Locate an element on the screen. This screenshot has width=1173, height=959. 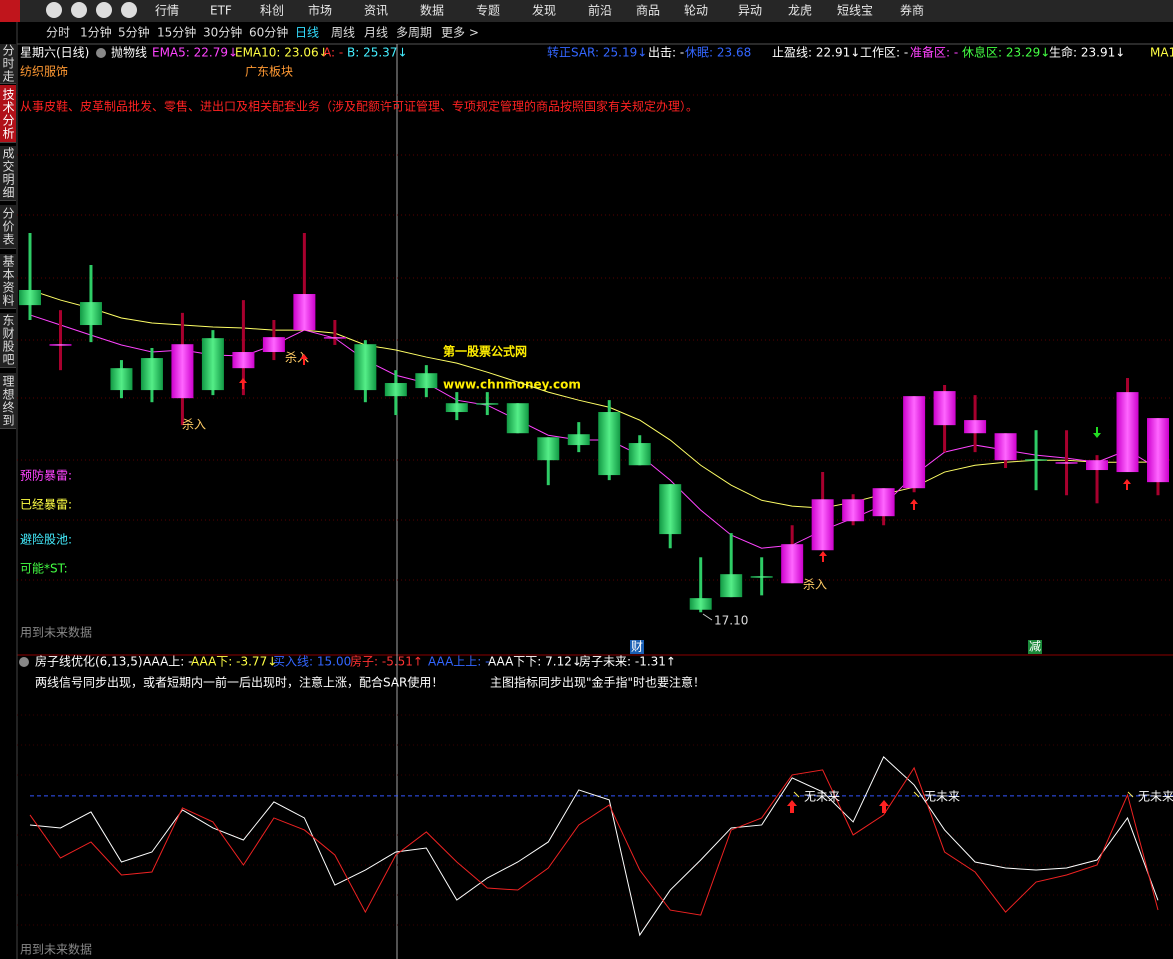
signal-pointer is located at coordinates (796, 794).